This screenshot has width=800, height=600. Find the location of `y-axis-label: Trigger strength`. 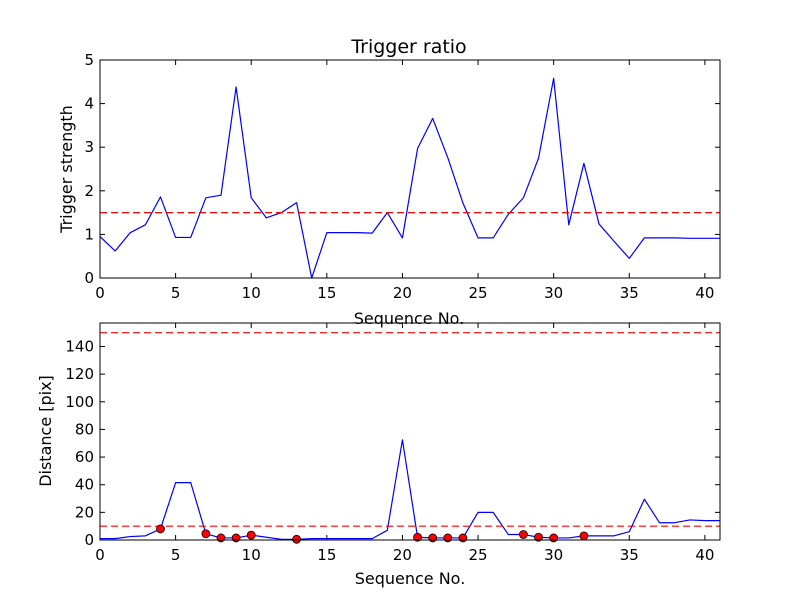

y-axis-label: Trigger strength is located at coordinates (66, 169).